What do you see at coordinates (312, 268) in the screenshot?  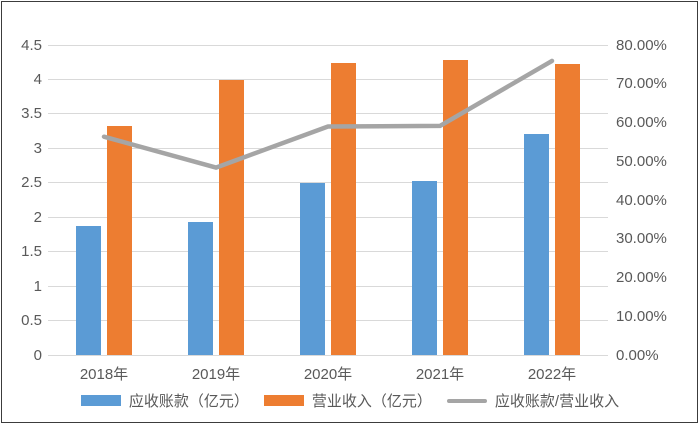 I see `bar-receivables-2020年` at bounding box center [312, 268].